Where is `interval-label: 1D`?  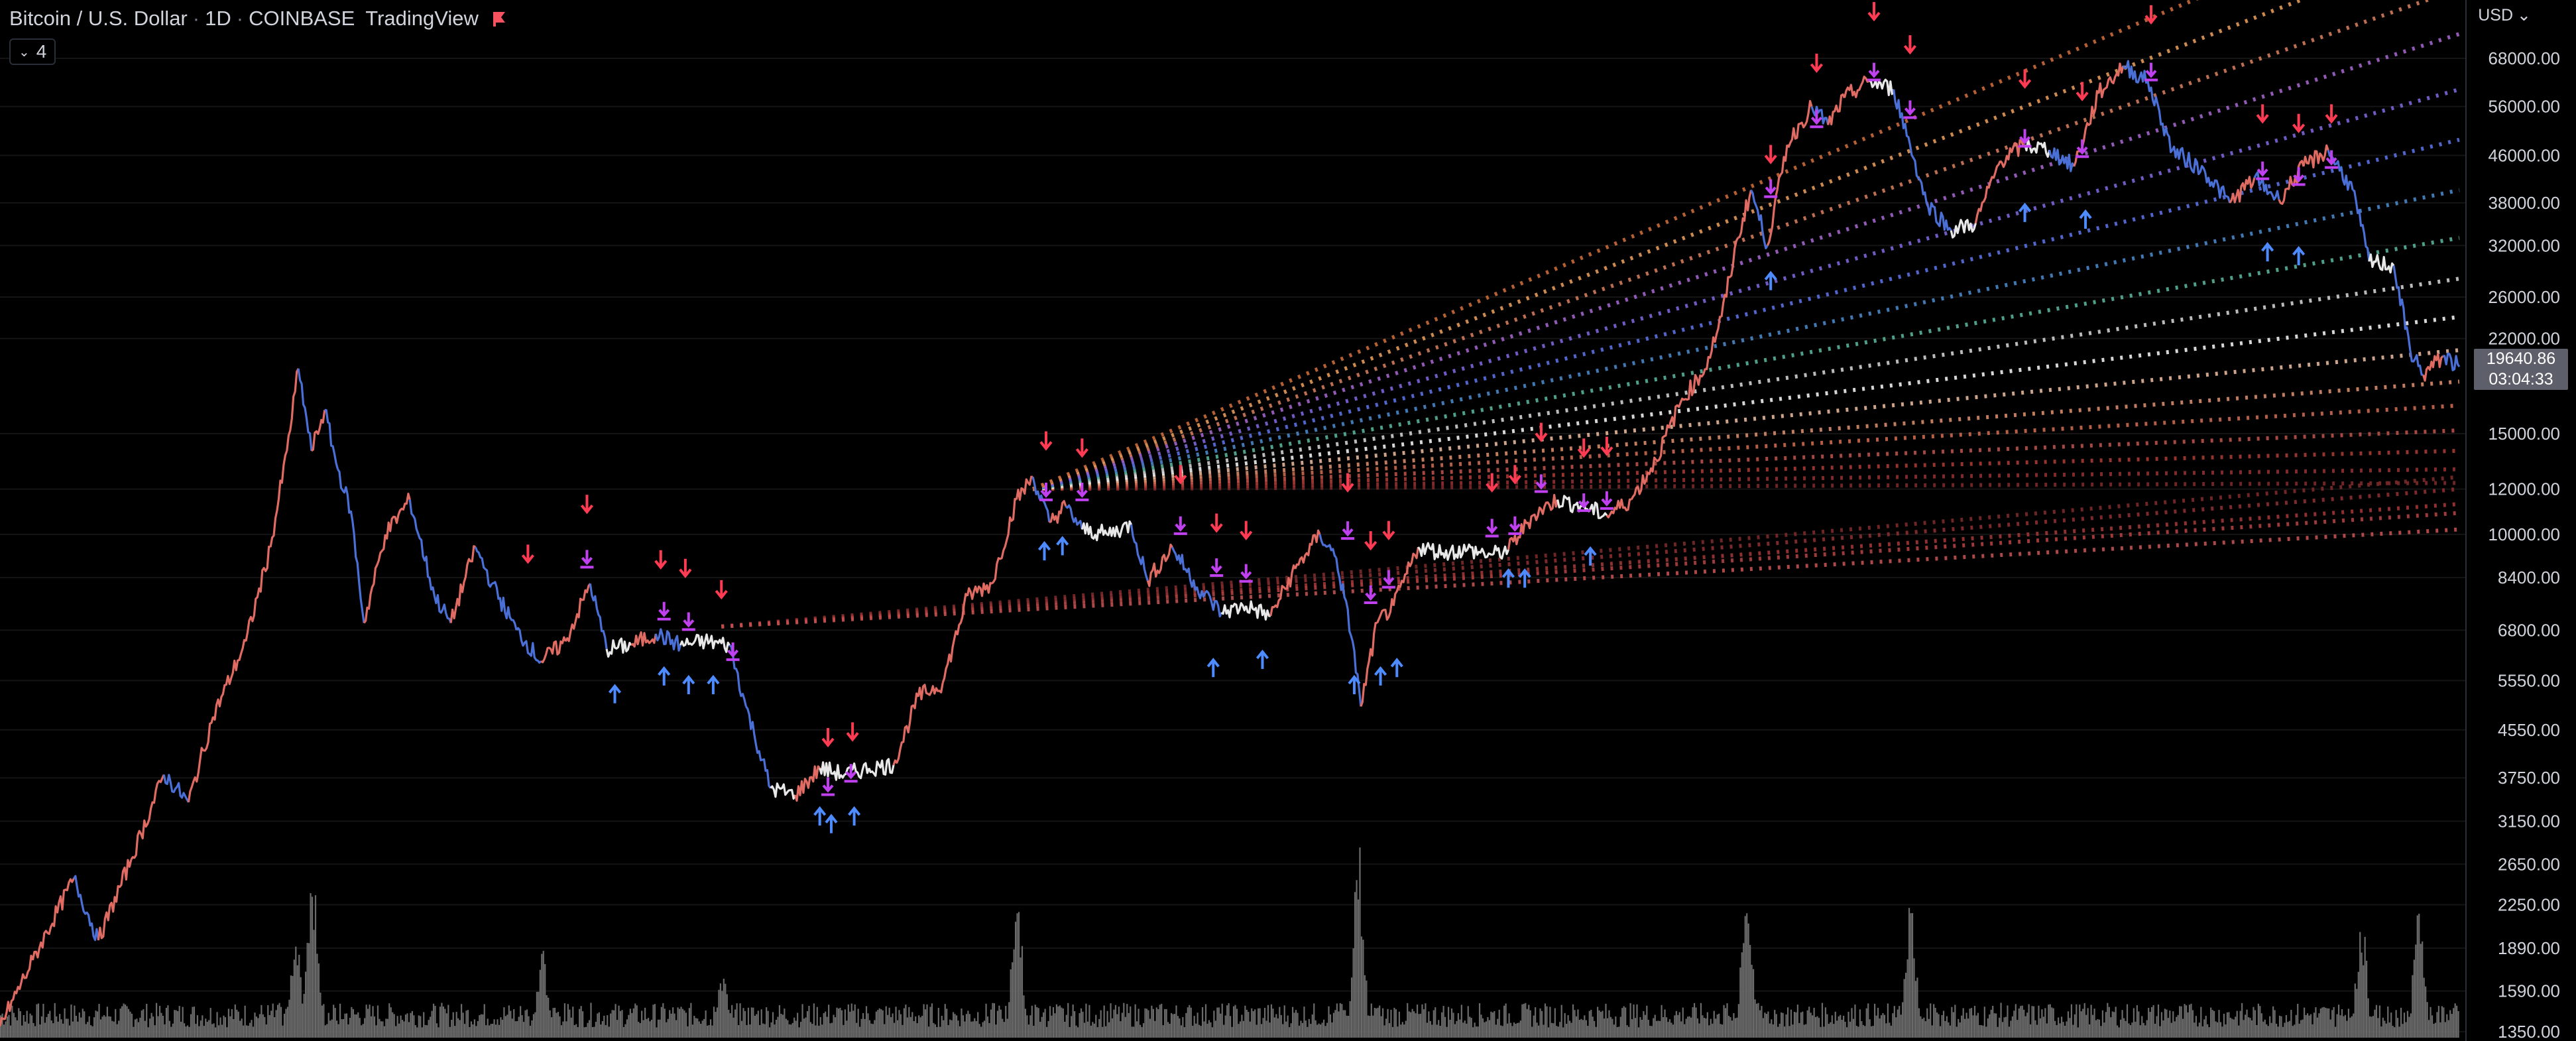
interval-label: 1D is located at coordinates (218, 18).